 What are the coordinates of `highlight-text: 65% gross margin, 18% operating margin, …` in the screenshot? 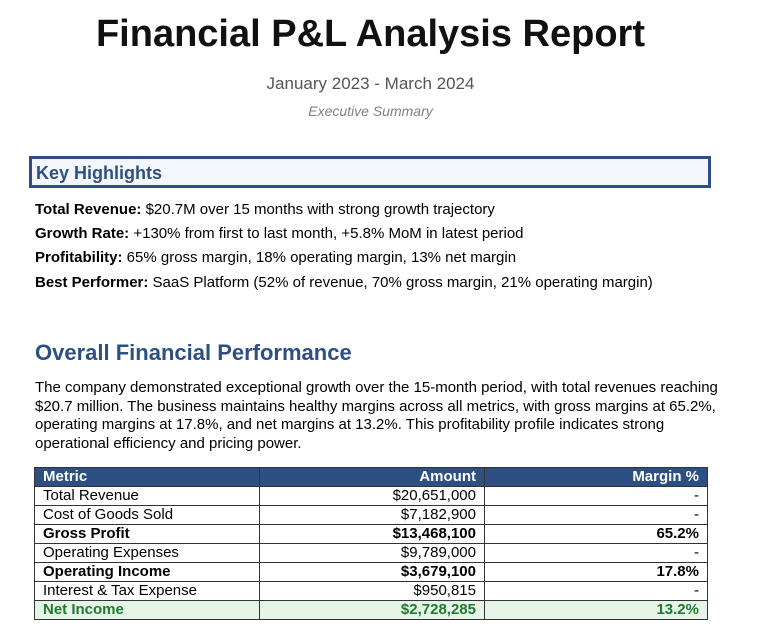 It's located at (319, 257).